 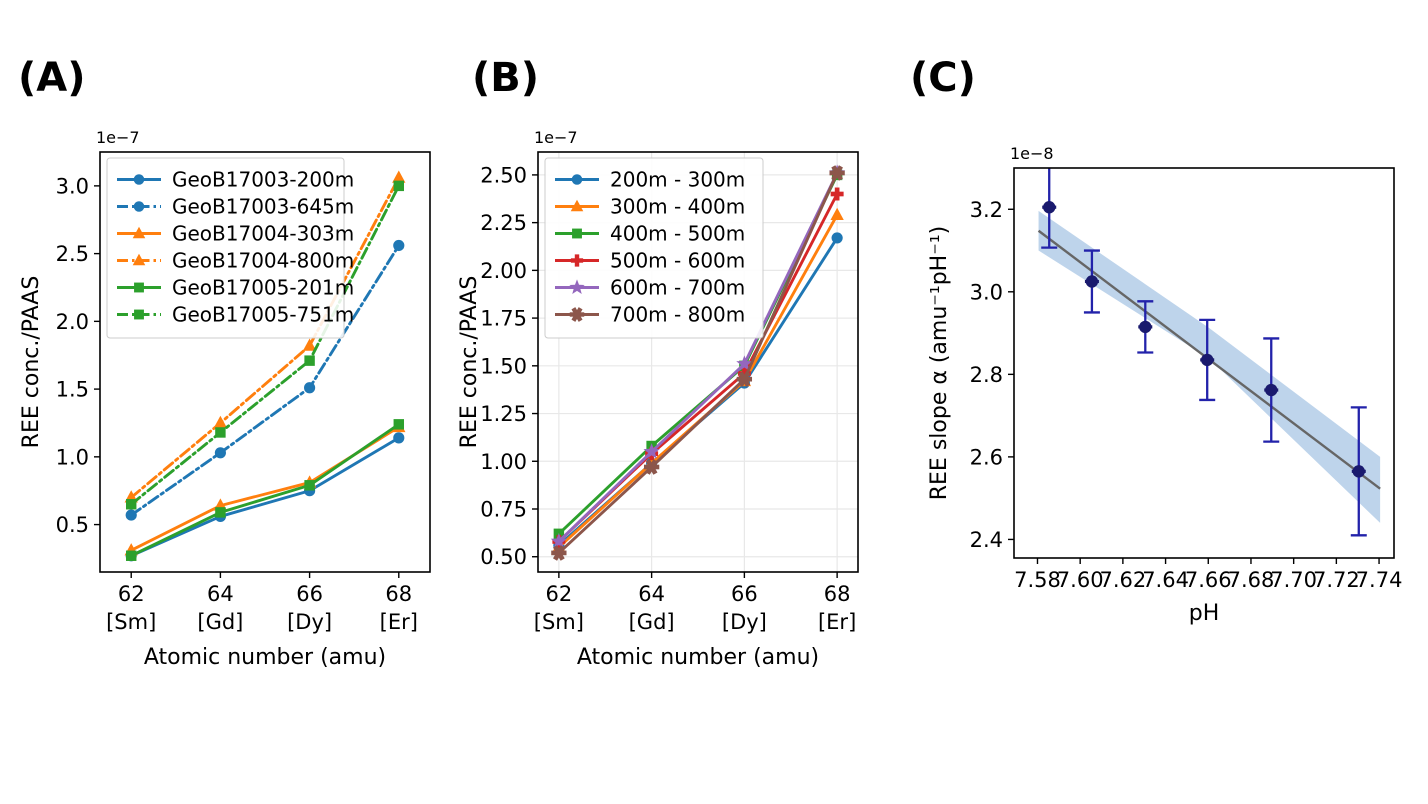 I want to click on x-axis-title: pH, so click(x=1204, y=613).